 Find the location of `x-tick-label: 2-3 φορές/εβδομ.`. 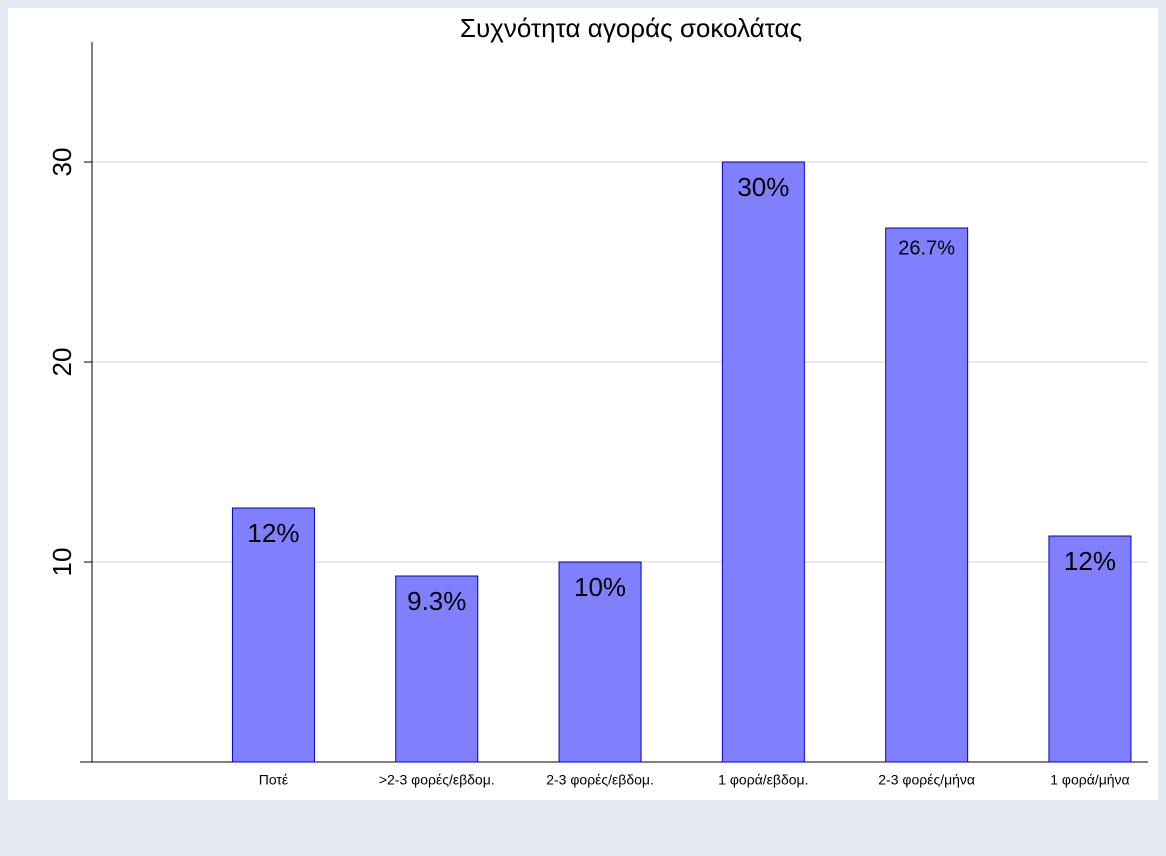

x-tick-label: 2-3 φορές/εβδομ. is located at coordinates (600, 780).